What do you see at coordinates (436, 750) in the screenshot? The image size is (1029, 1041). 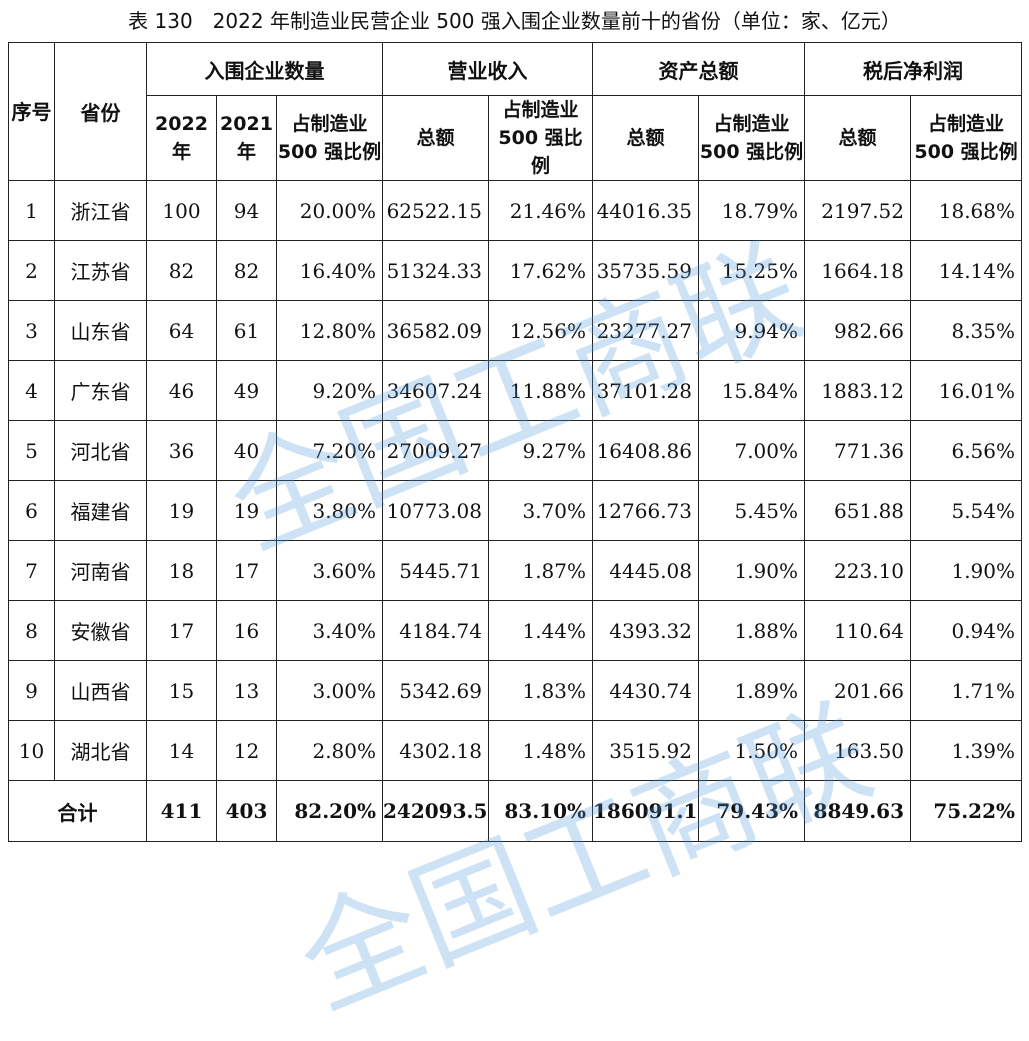 I see `row-value: 4302.18` at bounding box center [436, 750].